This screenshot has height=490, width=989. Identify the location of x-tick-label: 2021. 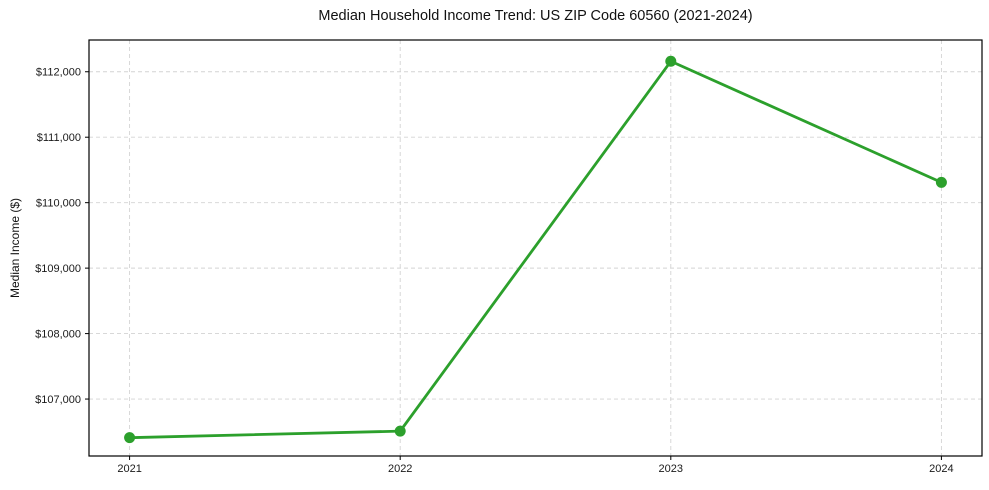
(129, 469).